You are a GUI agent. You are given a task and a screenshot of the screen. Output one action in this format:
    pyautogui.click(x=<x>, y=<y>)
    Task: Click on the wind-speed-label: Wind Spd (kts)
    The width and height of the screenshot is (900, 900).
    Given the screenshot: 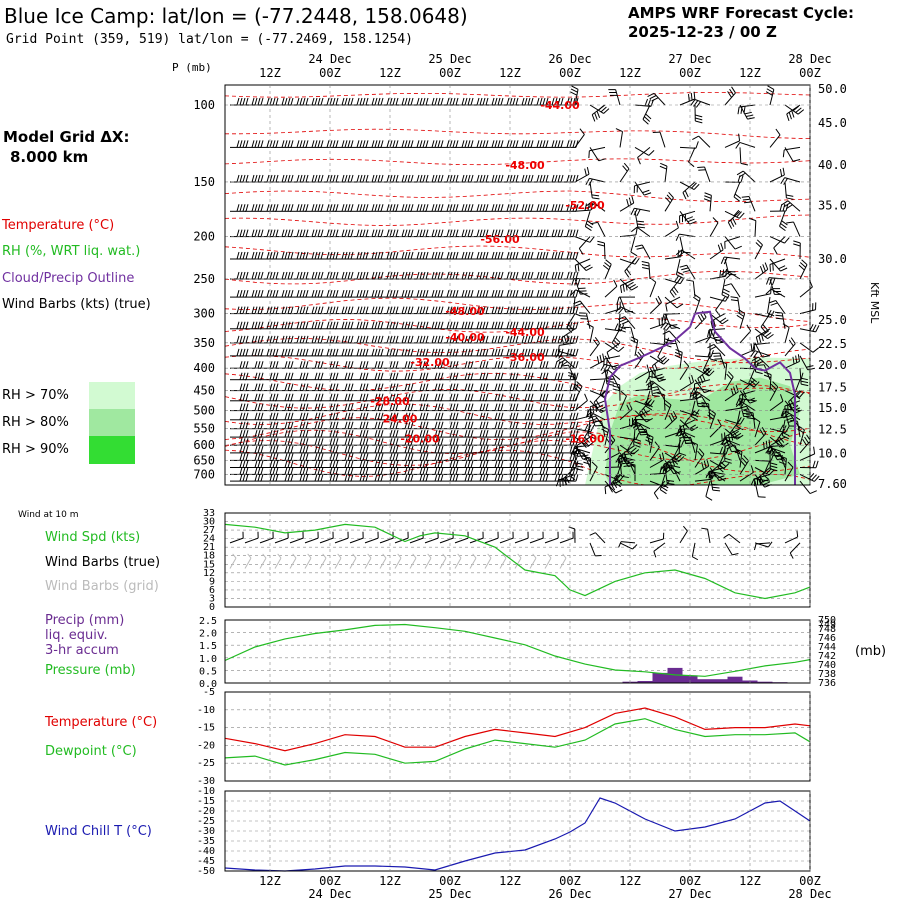 What is the action you would take?
    pyautogui.click(x=93, y=537)
    